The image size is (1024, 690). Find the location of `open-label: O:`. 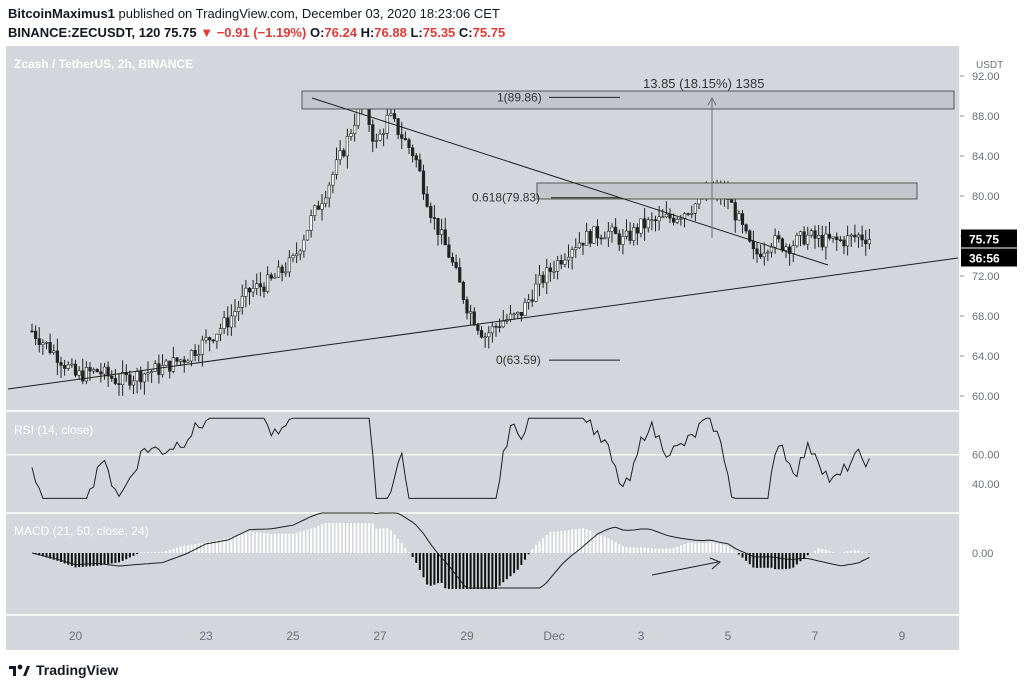

open-label: O: is located at coordinates (317, 32).